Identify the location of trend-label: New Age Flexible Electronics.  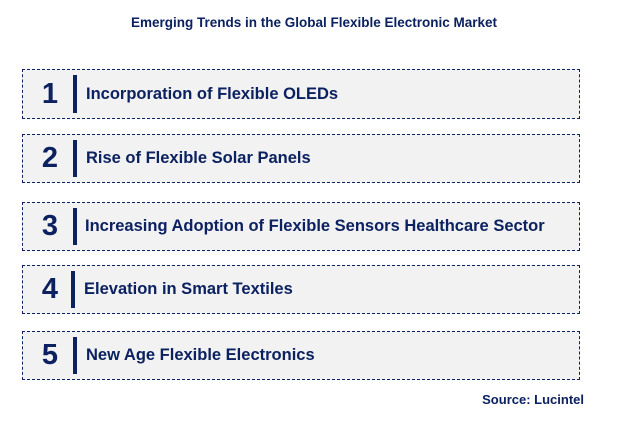
(200, 355).